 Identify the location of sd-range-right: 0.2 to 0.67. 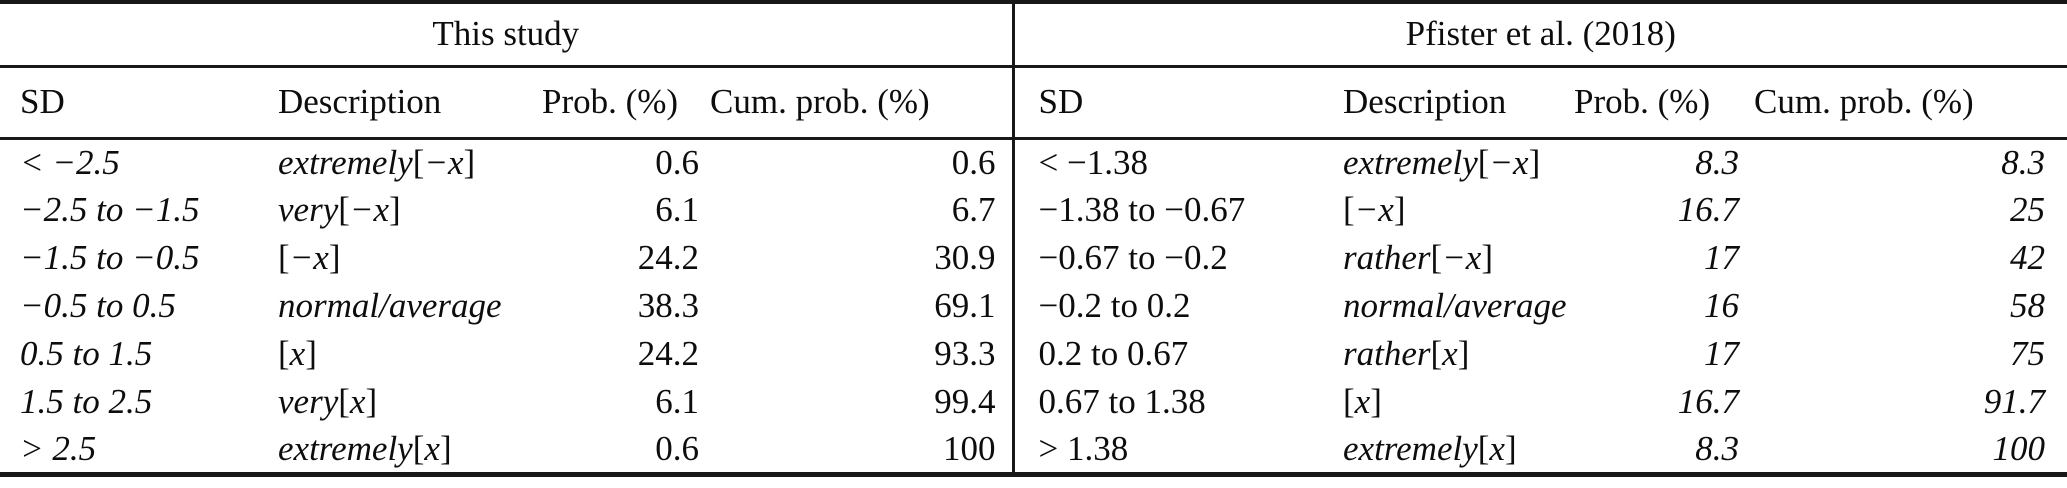
(1167, 354).